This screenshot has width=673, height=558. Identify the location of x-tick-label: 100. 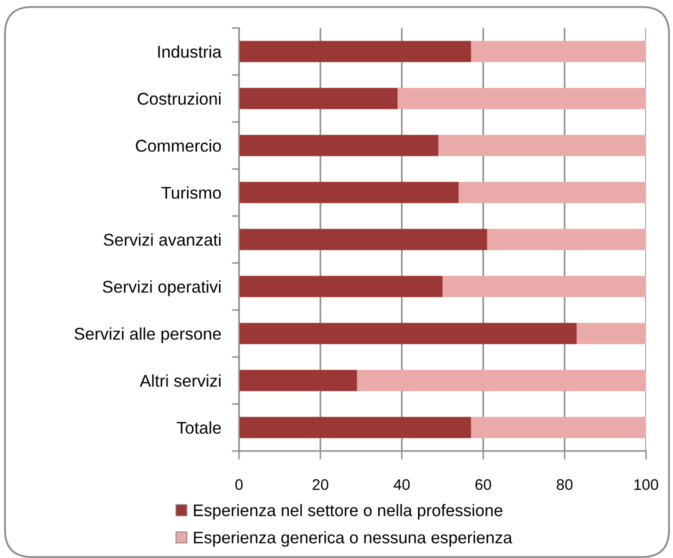
(646, 484).